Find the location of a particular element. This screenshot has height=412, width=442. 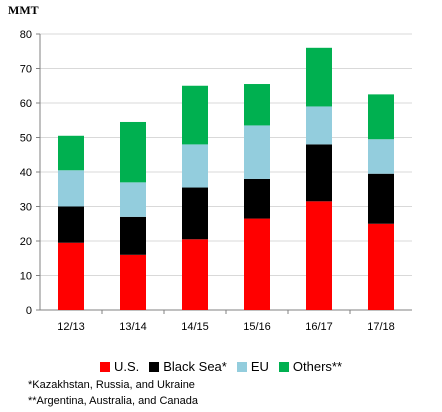

x-tick-label: 16/17 is located at coordinates (319, 327).